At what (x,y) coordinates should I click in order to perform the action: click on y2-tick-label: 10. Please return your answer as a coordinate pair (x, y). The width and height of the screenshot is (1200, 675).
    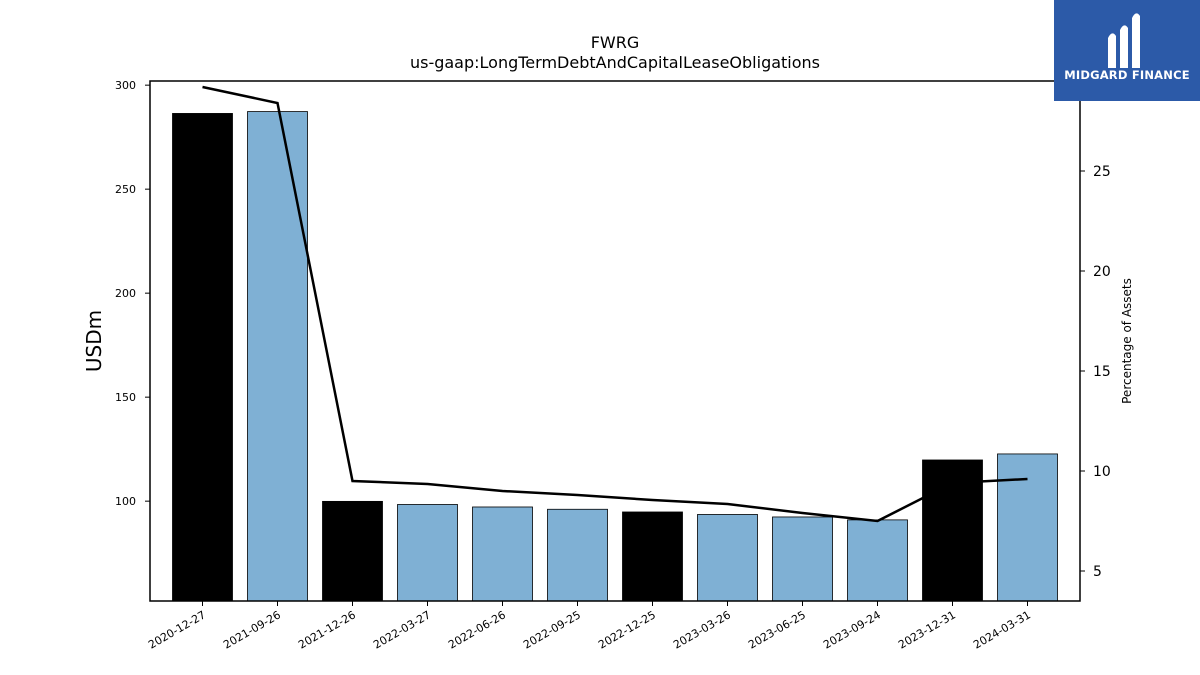
    Looking at the image, I should click on (1102, 472).